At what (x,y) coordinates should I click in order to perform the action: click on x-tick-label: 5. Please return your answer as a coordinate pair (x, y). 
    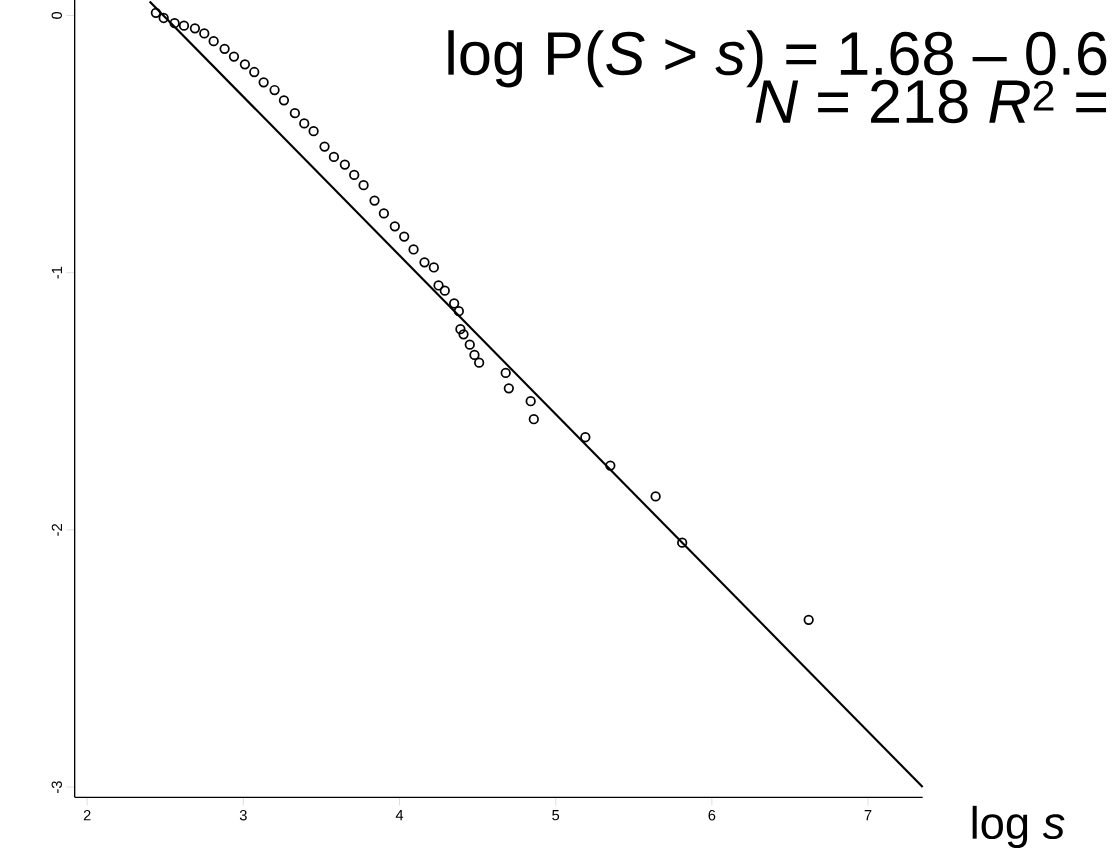
    Looking at the image, I should click on (556, 815).